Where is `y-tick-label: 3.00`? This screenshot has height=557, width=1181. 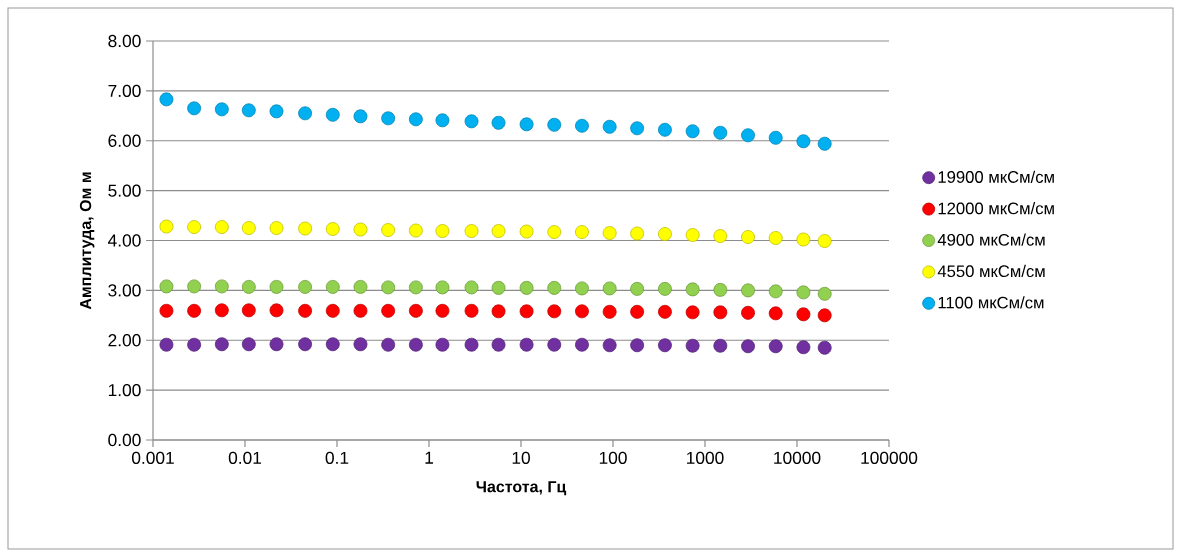 y-tick-label: 3.00 is located at coordinates (124, 290).